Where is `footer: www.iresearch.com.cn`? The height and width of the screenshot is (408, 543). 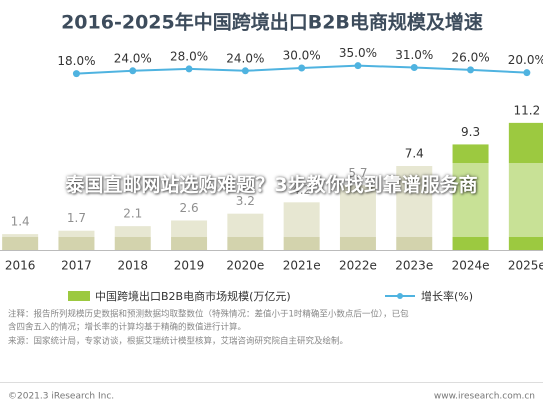 footer: www.iresearch.com.cn is located at coordinates (484, 397).